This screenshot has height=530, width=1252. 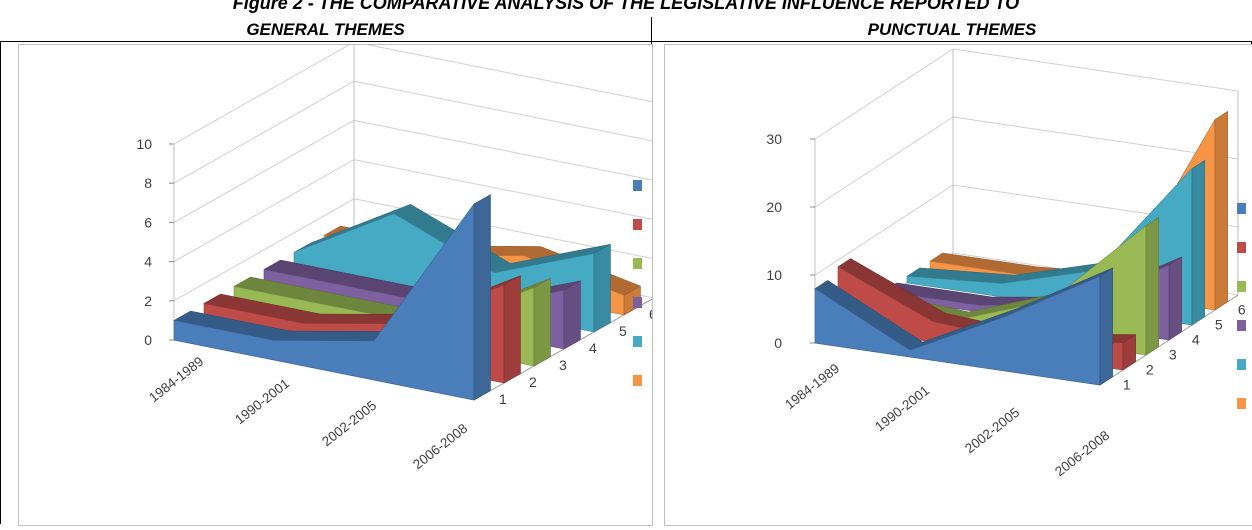 What do you see at coordinates (790, 241) in the screenshot?
I see `z-axis-ticks: 0 10 20 30` at bounding box center [790, 241].